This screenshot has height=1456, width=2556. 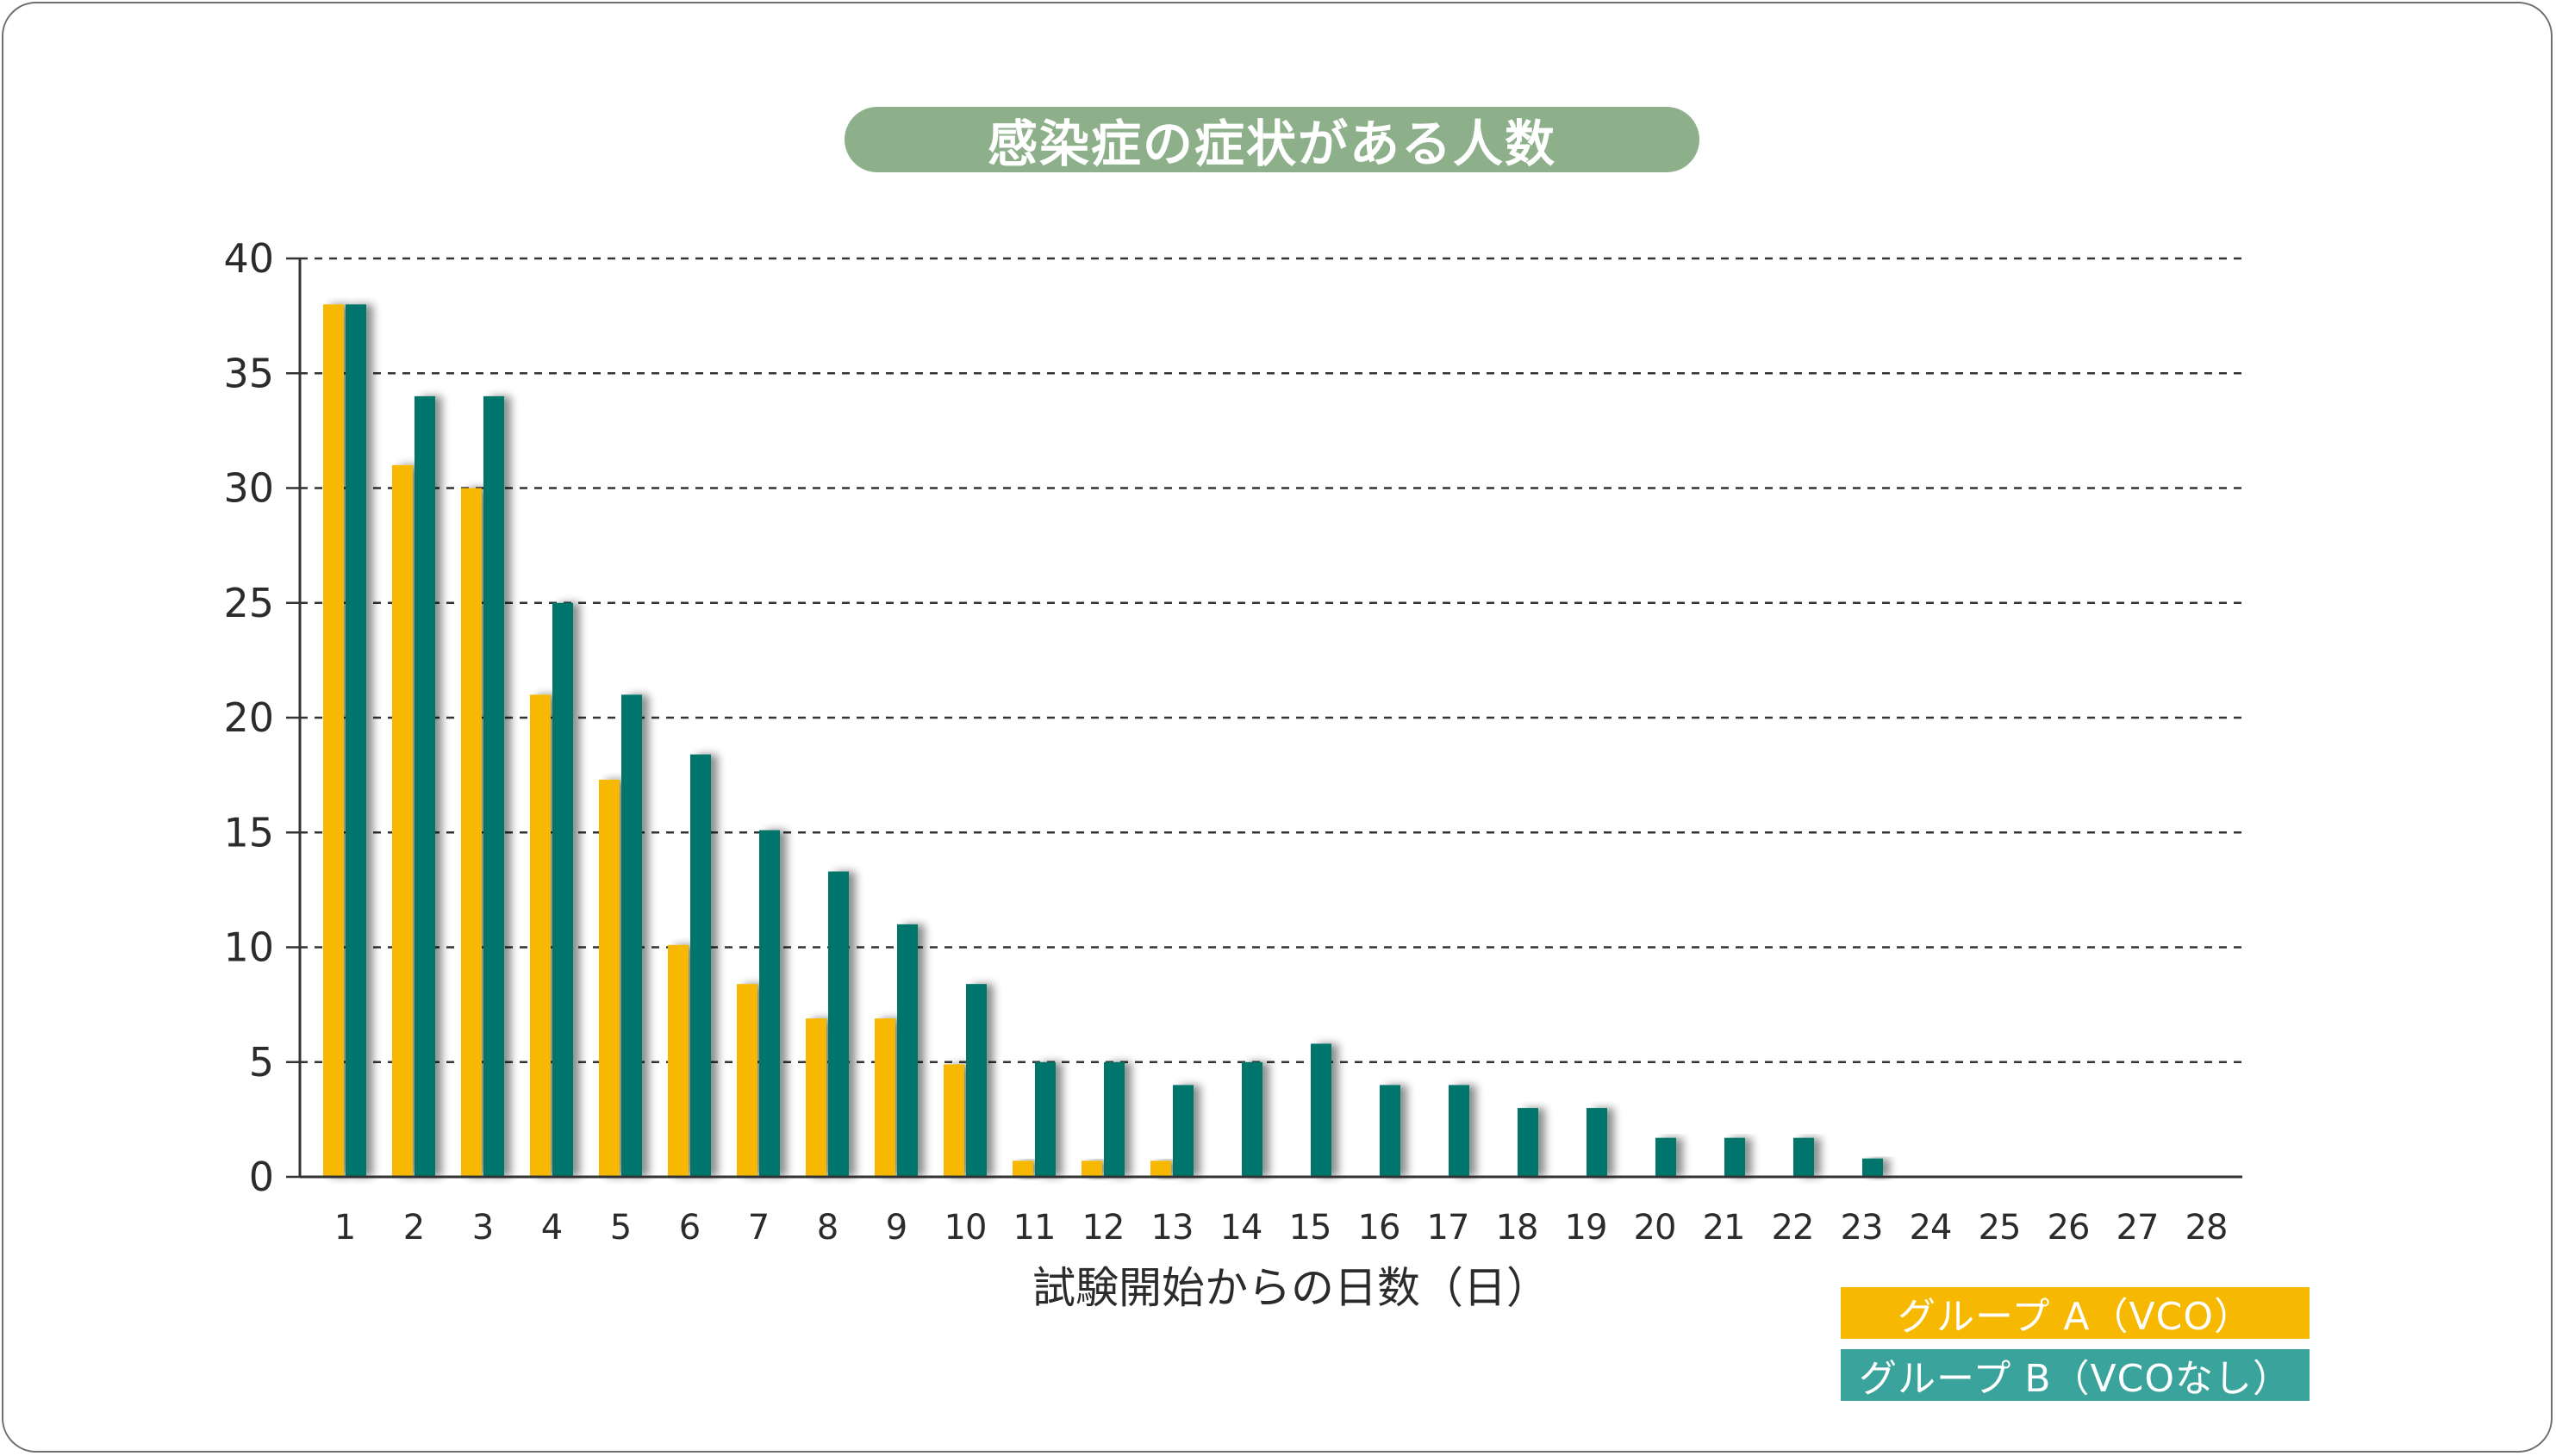 I want to click on x-tick-label: 17, so click(x=1448, y=1228).